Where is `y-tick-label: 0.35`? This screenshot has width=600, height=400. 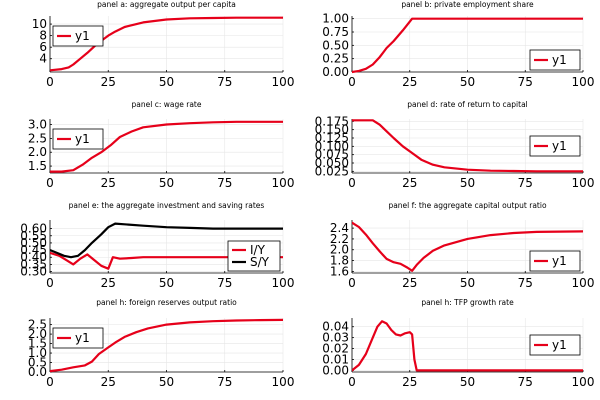
y-tick-label: 0.35 is located at coordinates (33, 264).